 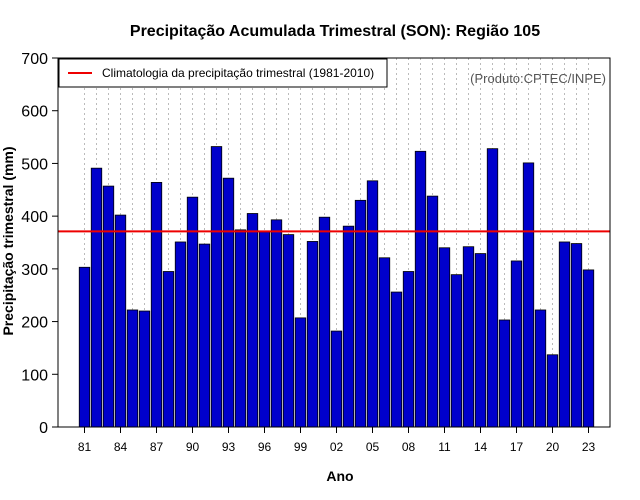 I want to click on legend-box, so click(x=223, y=73).